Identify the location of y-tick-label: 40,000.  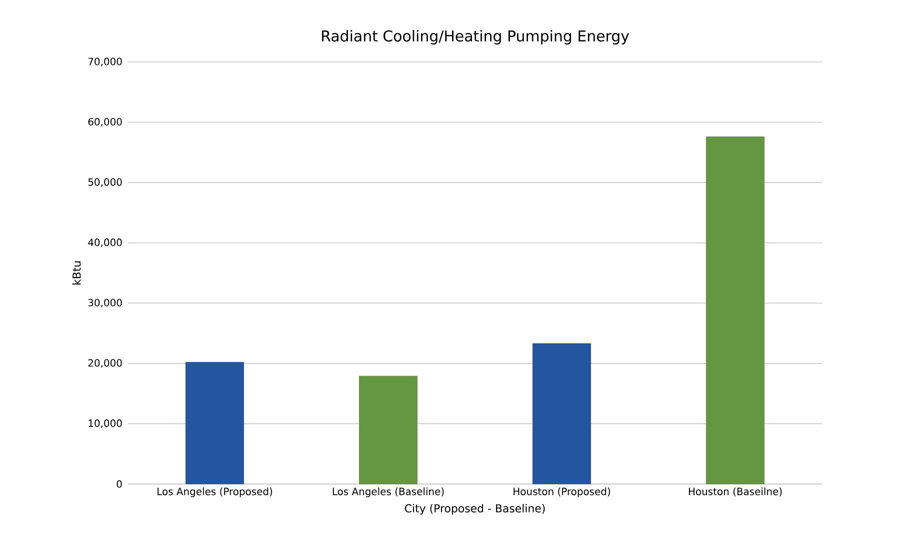
(105, 243).